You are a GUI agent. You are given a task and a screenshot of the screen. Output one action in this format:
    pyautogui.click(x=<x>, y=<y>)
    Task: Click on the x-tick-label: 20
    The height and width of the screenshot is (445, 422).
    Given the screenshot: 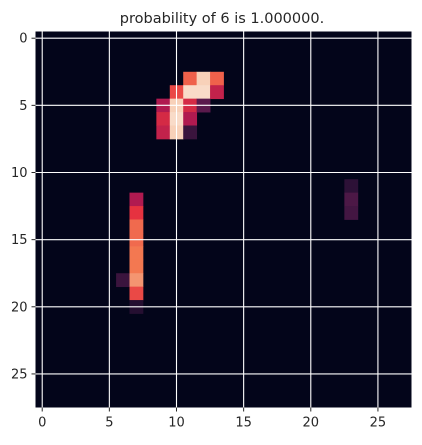 What is the action you would take?
    pyautogui.click(x=311, y=423)
    